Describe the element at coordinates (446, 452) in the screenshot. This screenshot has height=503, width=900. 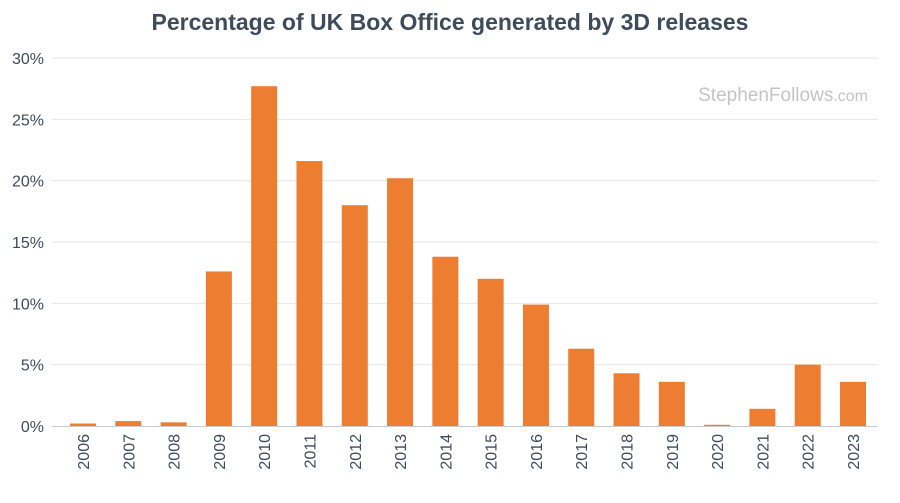
I see `x-tick-label: 2014` at that location.